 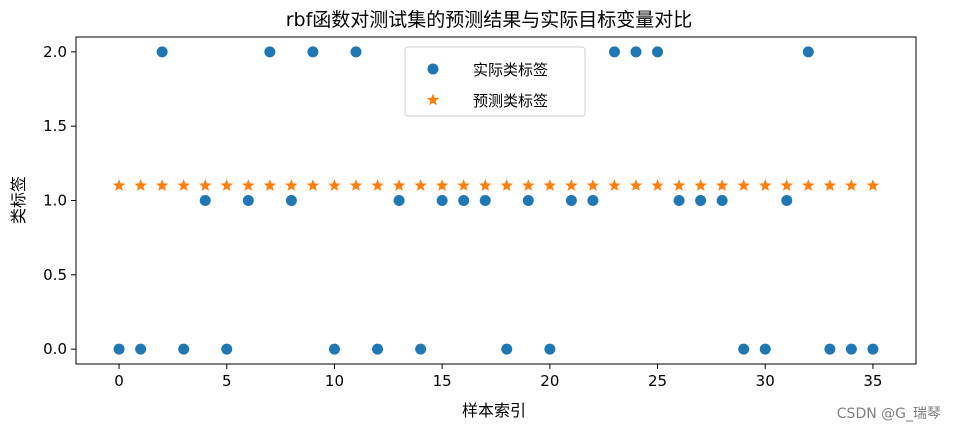 I want to click on legend-circle-icon, so click(x=433, y=69).